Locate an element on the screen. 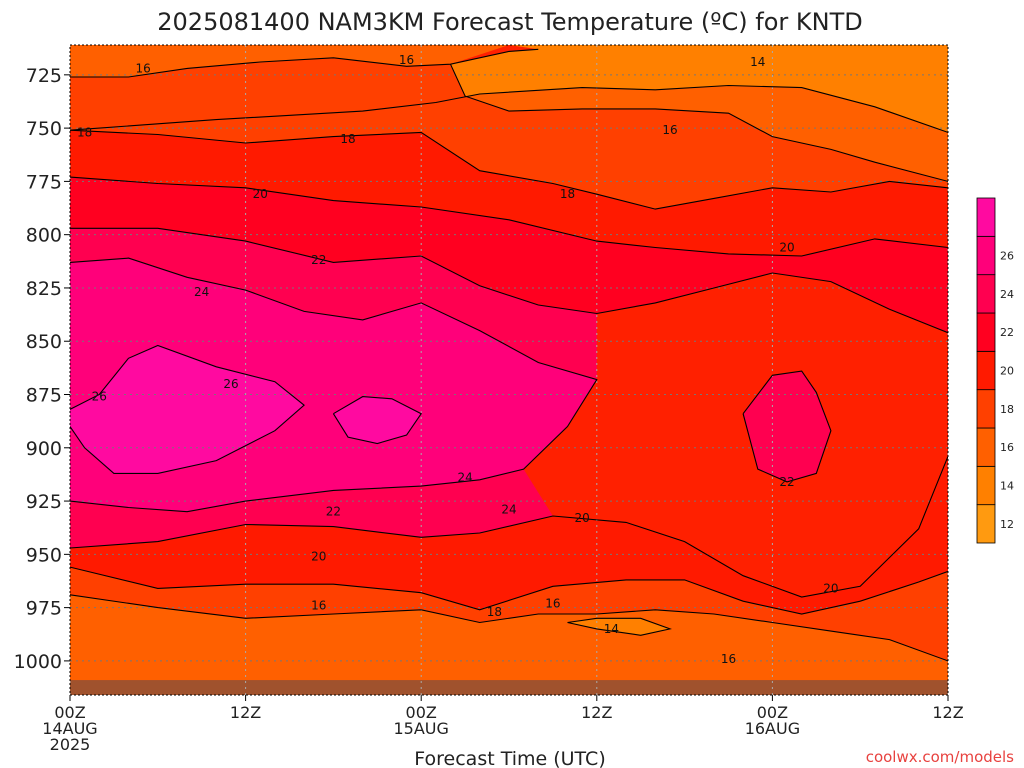 The width and height of the screenshot is (1024, 768). y-tick-label: 900 is located at coordinates (44, 449).